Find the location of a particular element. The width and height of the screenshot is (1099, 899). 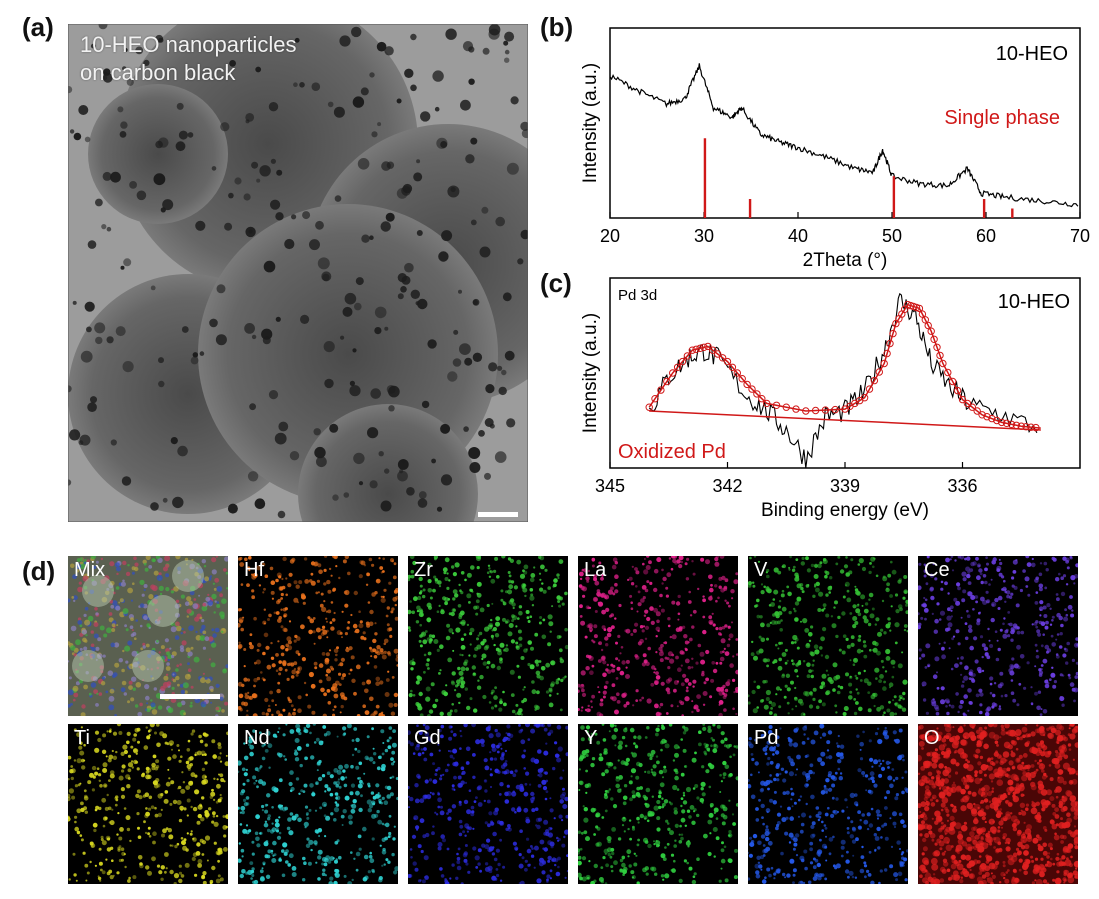

eds-map-ce: Ce is located at coordinates (998, 636).